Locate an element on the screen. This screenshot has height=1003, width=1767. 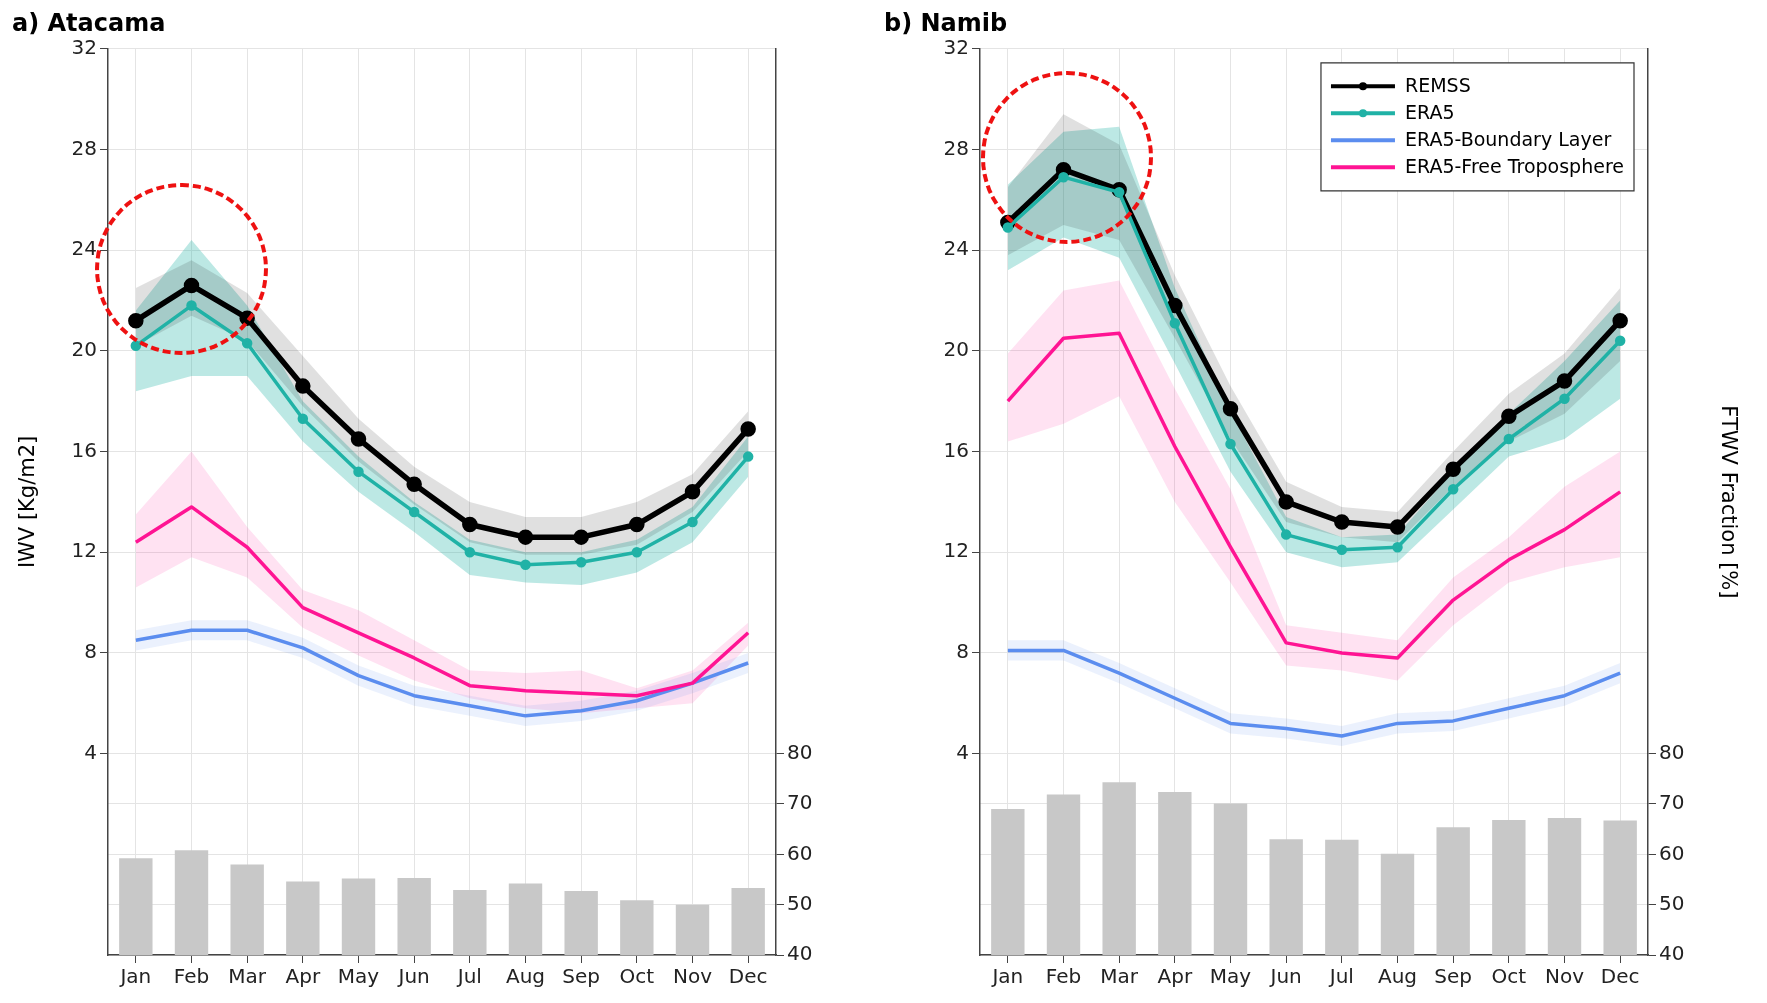
chart-title: a) Atacama is located at coordinates (89, 22).